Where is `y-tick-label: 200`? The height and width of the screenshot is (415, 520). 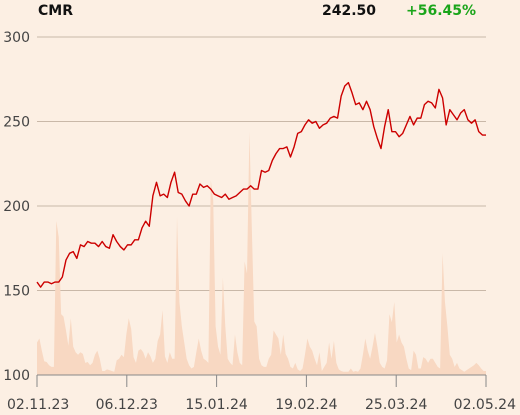
y-tick-label: 200 is located at coordinates (16, 207).